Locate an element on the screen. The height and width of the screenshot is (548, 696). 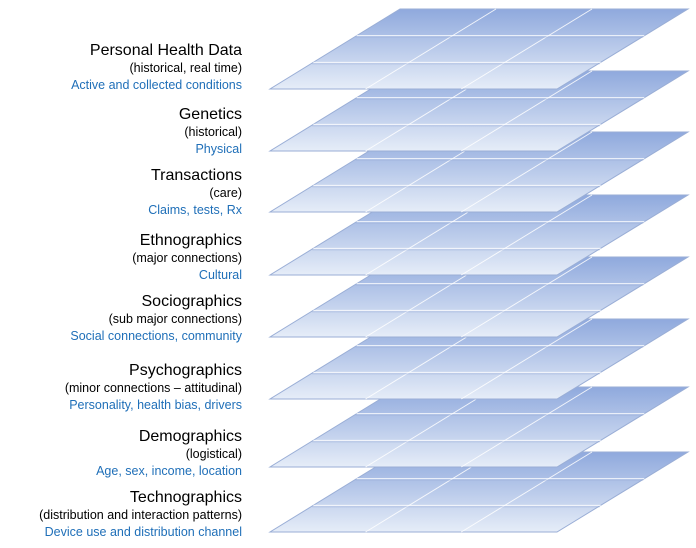
layer-subtitle: (minor connections – attitudinal) is located at coordinates (153, 388).